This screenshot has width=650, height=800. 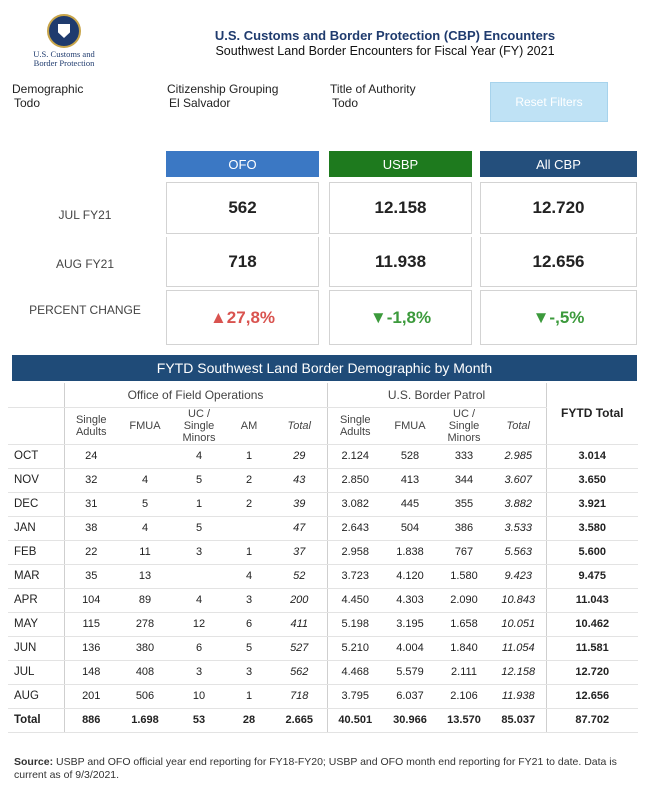 What do you see at coordinates (36, 456) in the screenshot?
I see `row-month: OCT` at bounding box center [36, 456].